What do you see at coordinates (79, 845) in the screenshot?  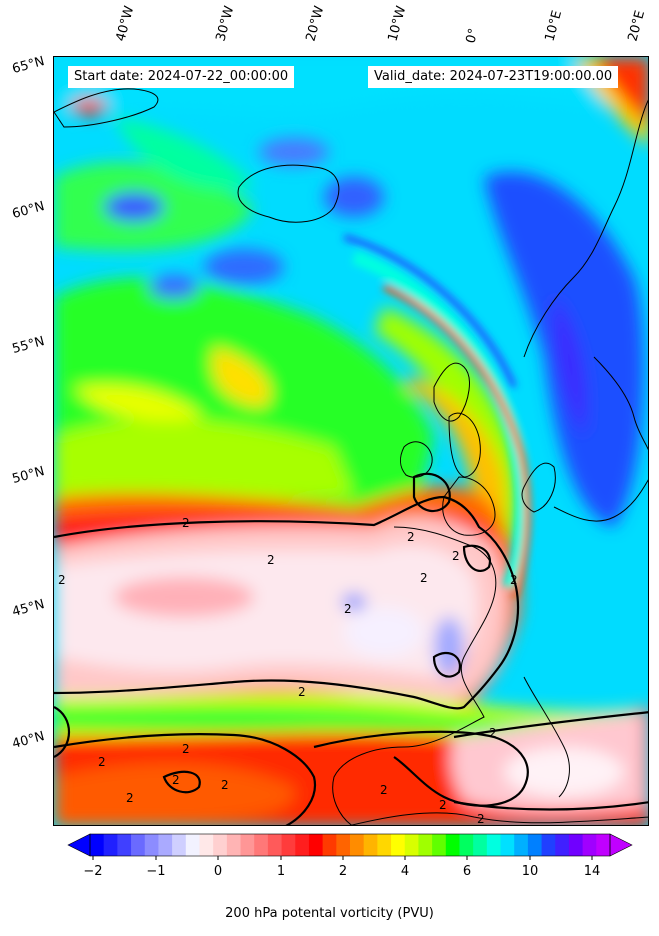 I see `colorbar-min-arrow` at bounding box center [79, 845].